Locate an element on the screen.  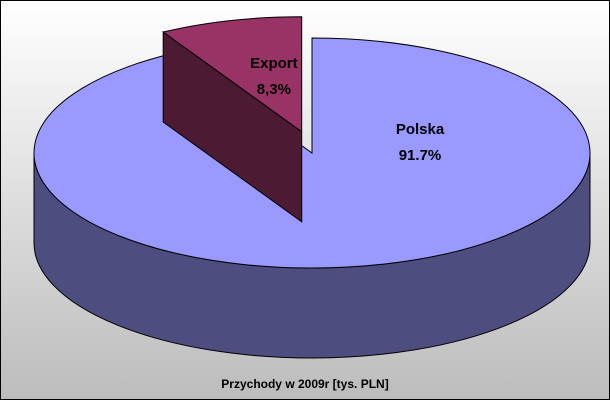
slice-value-label: 8,3% is located at coordinates (274, 89).